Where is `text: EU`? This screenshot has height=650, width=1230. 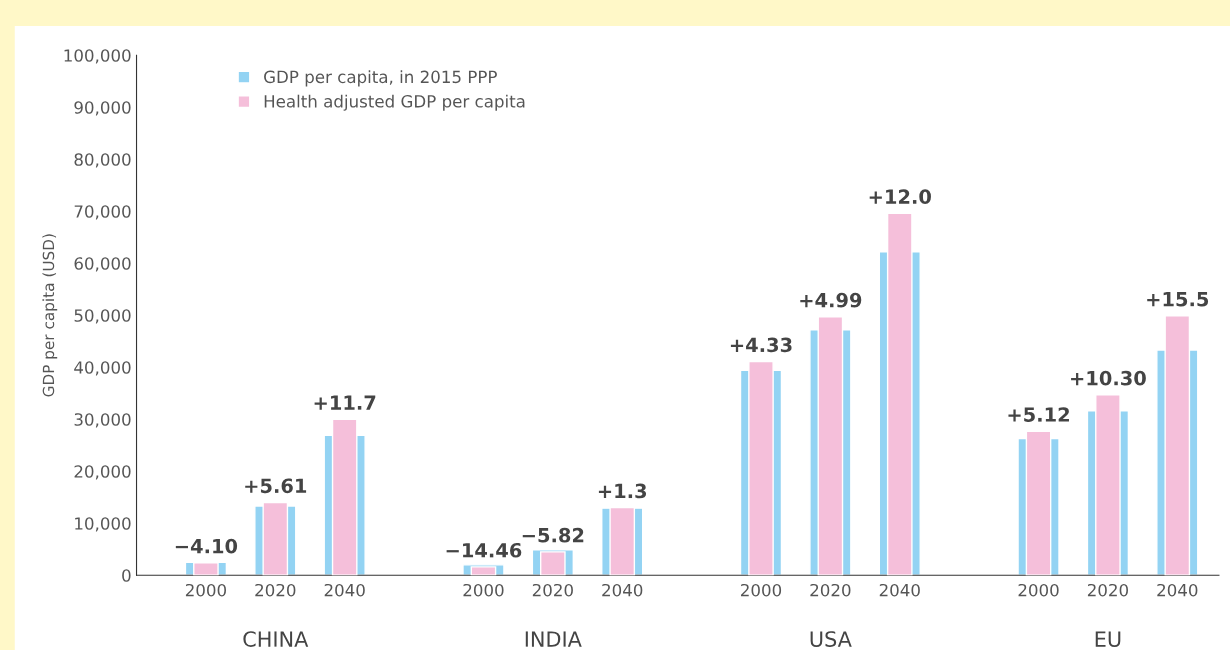 text: EU is located at coordinates (1108, 639).